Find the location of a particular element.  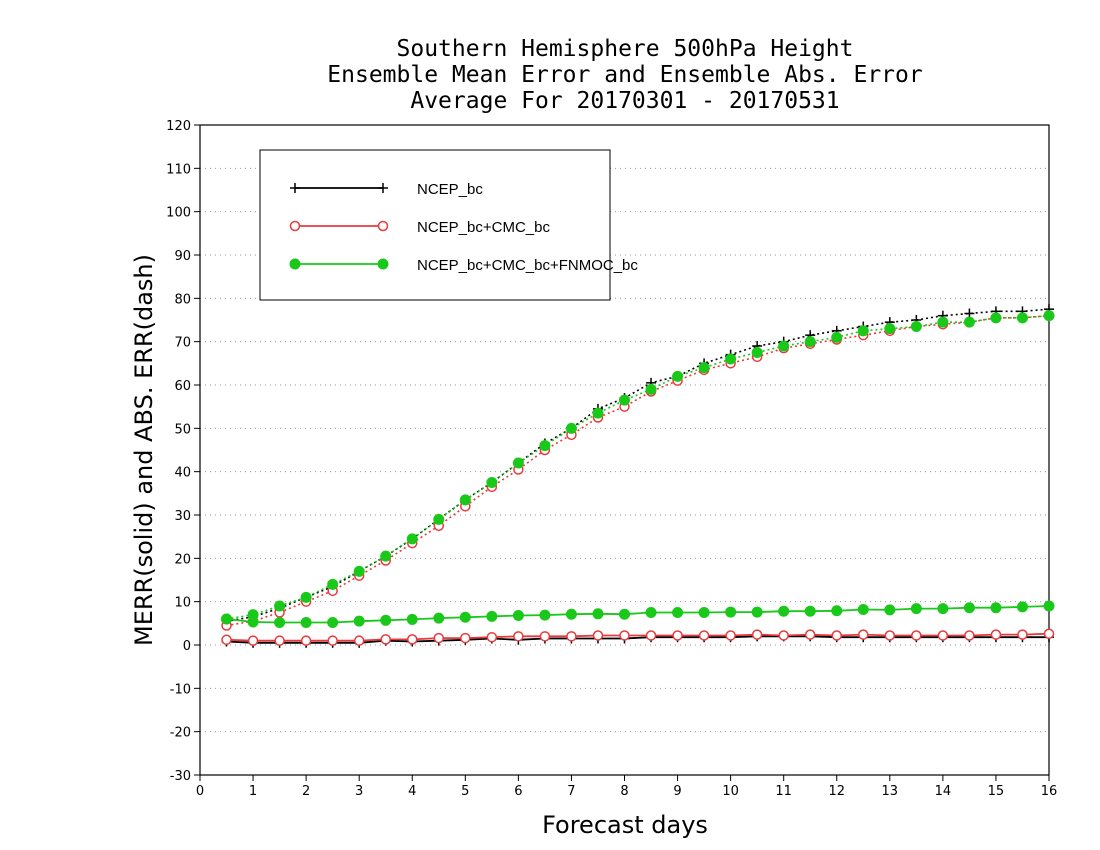

x-tick-label: 0 is located at coordinates (200, 791).